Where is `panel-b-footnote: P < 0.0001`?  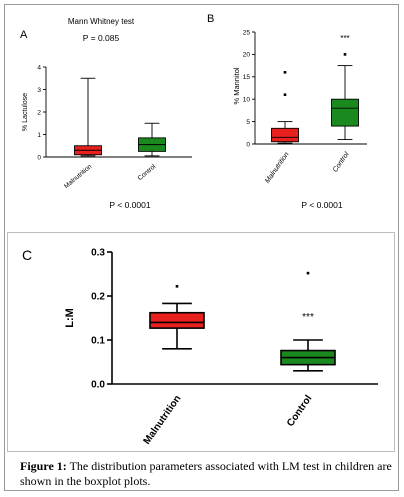
panel-b-footnote: P < 0.0001 is located at coordinates (321, 205).